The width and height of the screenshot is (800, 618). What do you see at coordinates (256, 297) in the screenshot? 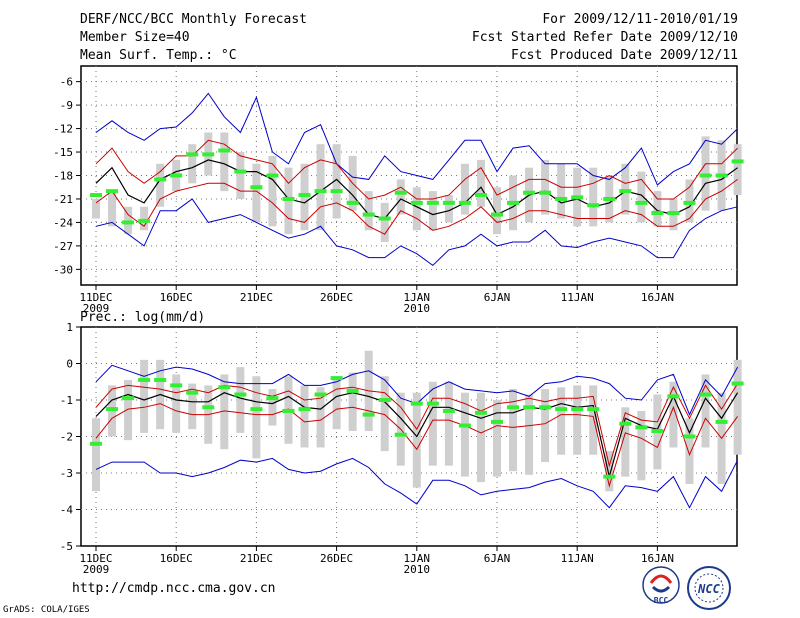
I see `temp-xtick-label: 21DEC` at bounding box center [256, 297].